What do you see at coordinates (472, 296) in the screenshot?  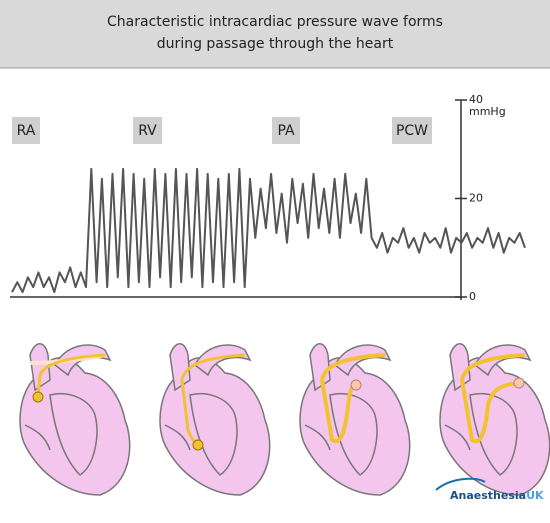 I see `y-tick-label: 0` at bounding box center [472, 296].